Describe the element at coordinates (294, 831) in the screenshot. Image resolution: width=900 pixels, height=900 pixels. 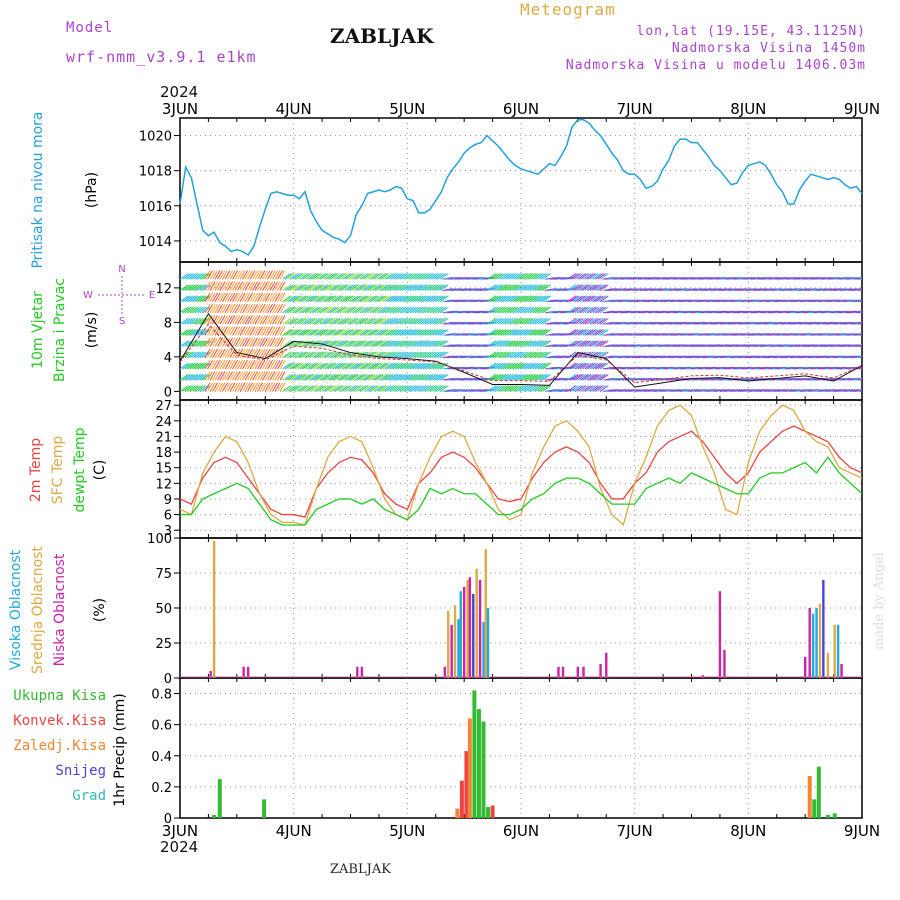
I see `x-day-label-bottom: 4JUN` at that location.